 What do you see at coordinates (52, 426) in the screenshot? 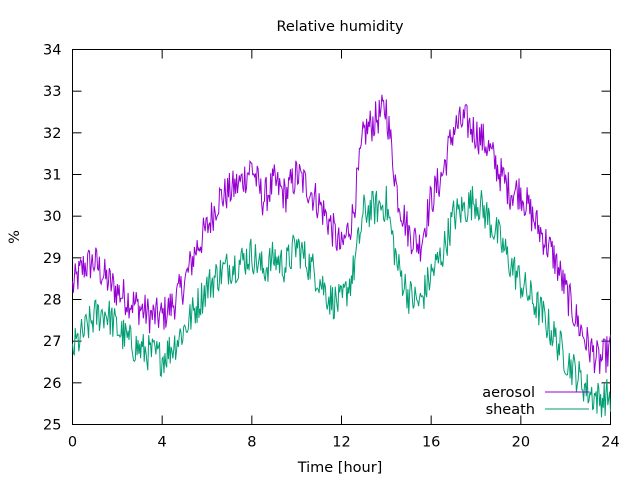
I see `y-tick-label: 25` at bounding box center [52, 426].